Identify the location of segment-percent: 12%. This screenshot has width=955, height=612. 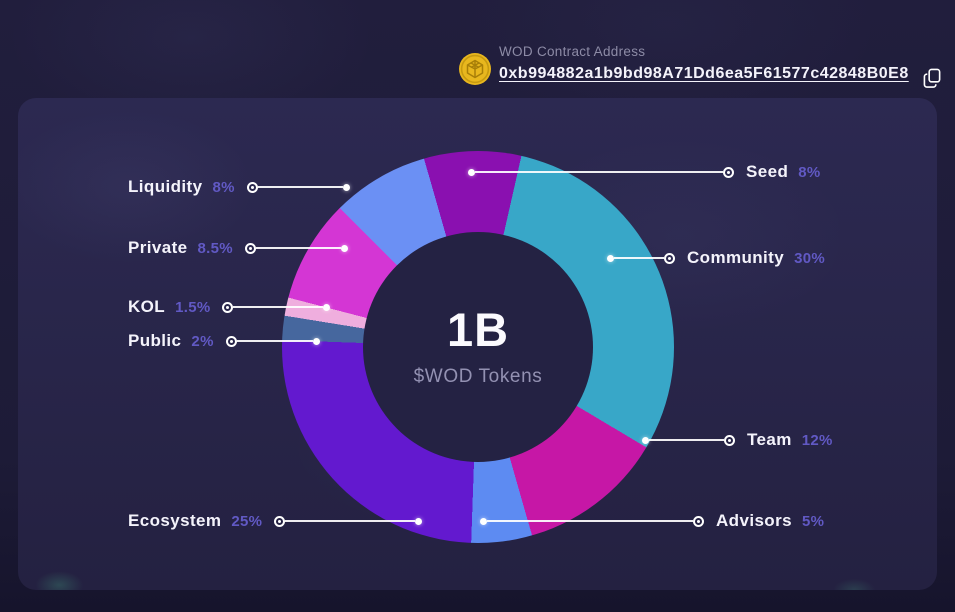
(817, 440).